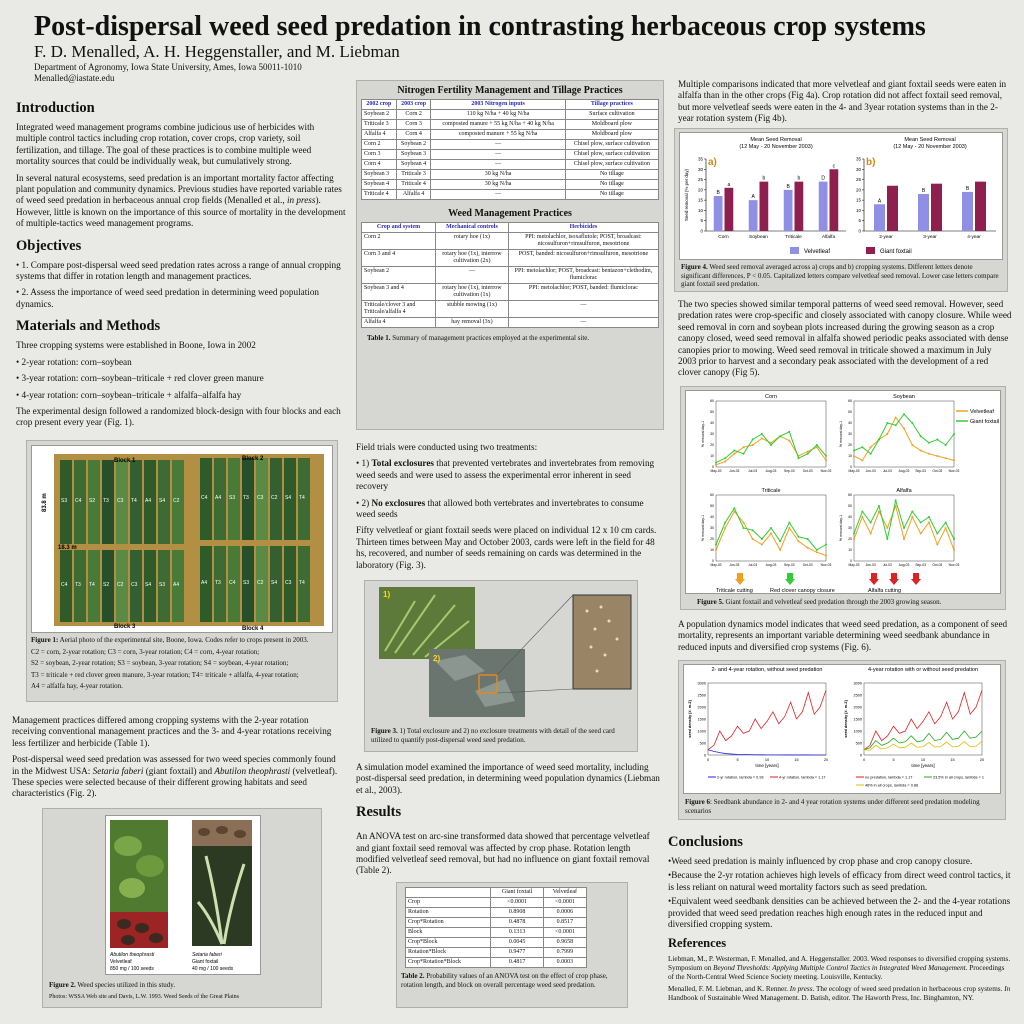 The height and width of the screenshot is (1024, 1024). I want to click on x-tick-label: May-03, so click(854, 471).